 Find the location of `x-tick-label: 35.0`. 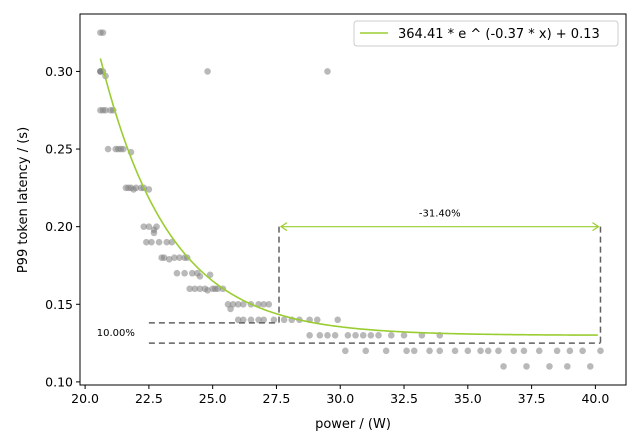

x-tick-label: 35.0 is located at coordinates (468, 398).